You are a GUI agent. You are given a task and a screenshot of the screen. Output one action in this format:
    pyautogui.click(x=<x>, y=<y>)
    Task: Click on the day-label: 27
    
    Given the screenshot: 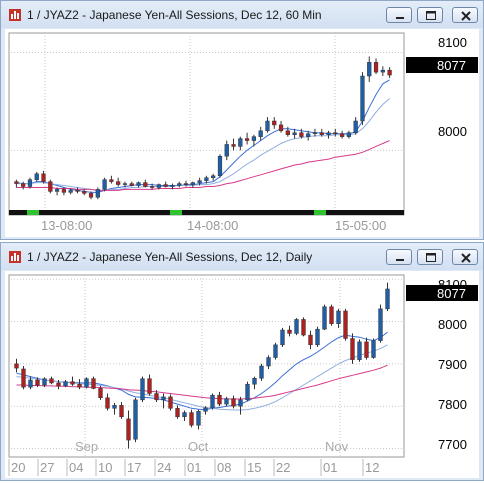 What is the action you would take?
    pyautogui.click(x=47, y=467)
    